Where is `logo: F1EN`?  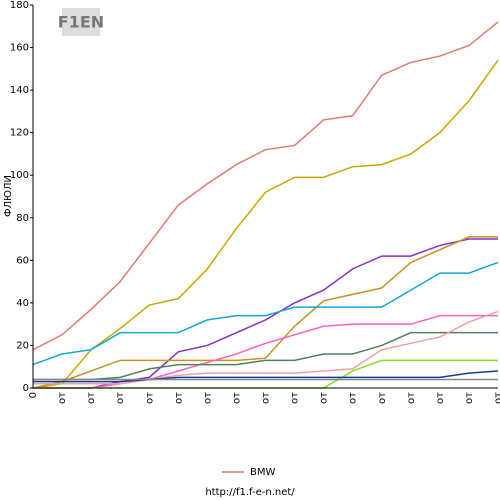 logo: F1EN is located at coordinates (81, 22).